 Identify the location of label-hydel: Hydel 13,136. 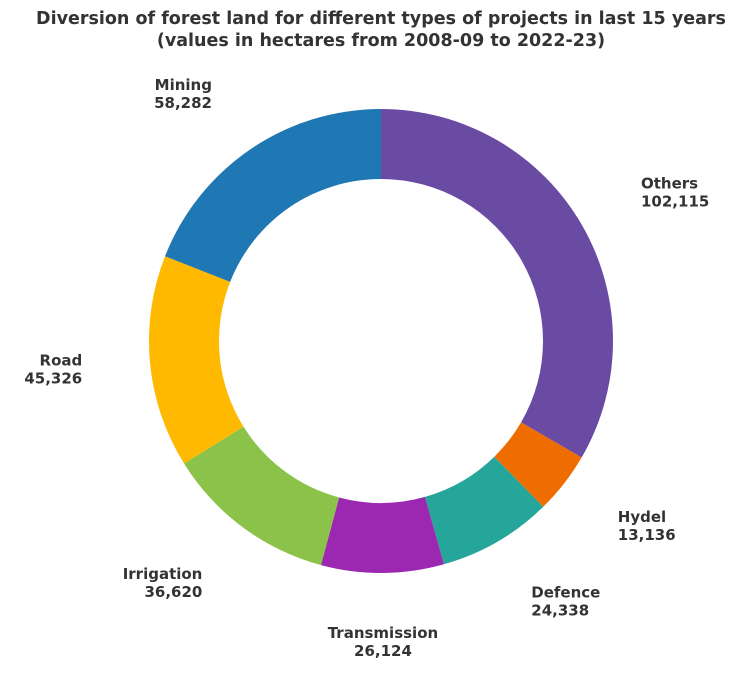
(647, 526).